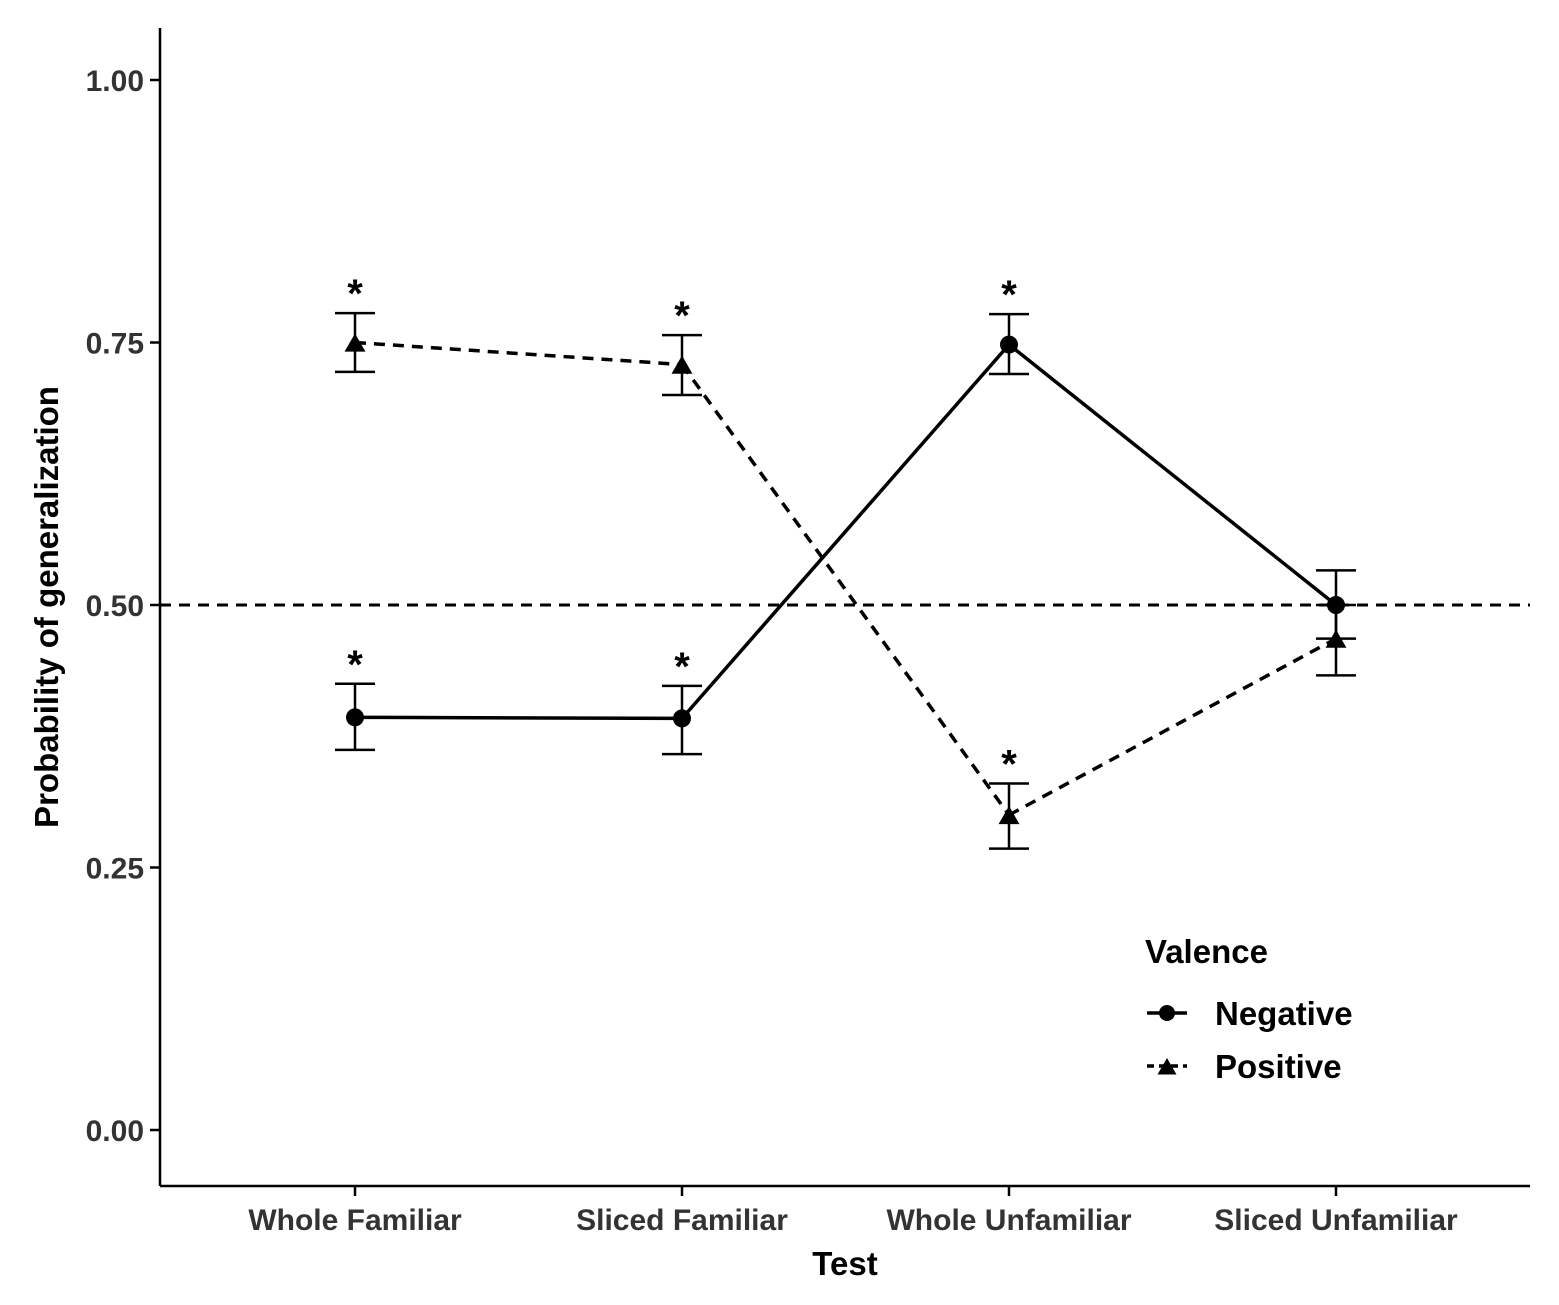 Image resolution: width=1559 pixels, height=1305 pixels. What do you see at coordinates (1336, 1220) in the screenshot?
I see `x-tick-label: Sliced Unfamiliar` at bounding box center [1336, 1220].